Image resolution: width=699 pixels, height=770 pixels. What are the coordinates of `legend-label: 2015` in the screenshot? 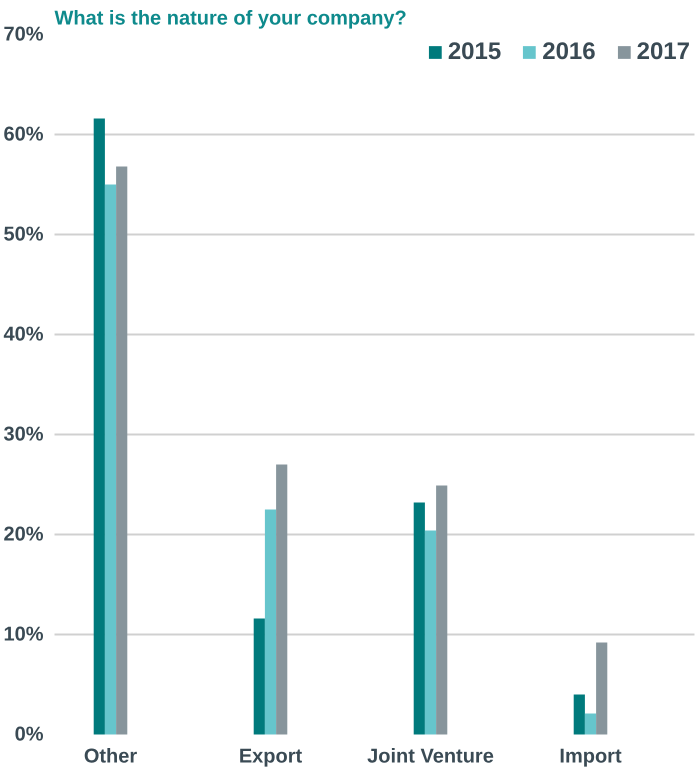 It's located at (475, 52).